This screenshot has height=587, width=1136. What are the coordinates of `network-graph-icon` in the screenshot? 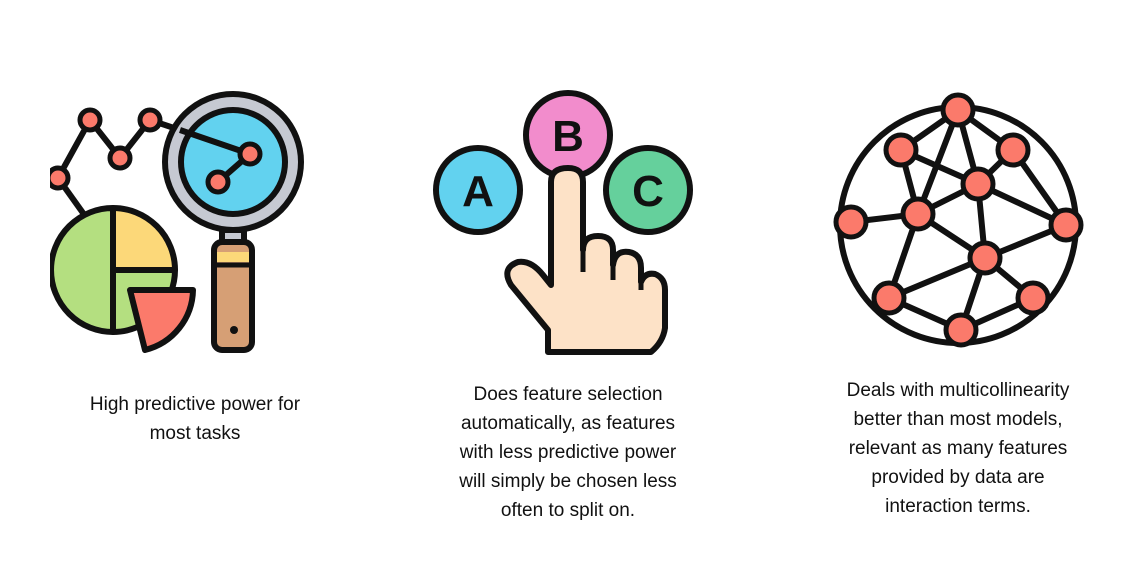 It's located at (958, 227).